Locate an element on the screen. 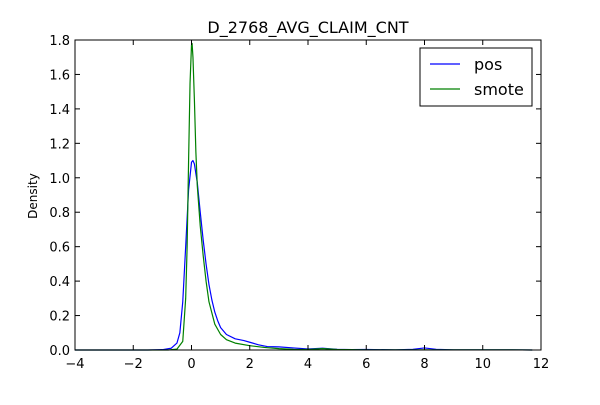  legend: pos smote is located at coordinates (476, 77).